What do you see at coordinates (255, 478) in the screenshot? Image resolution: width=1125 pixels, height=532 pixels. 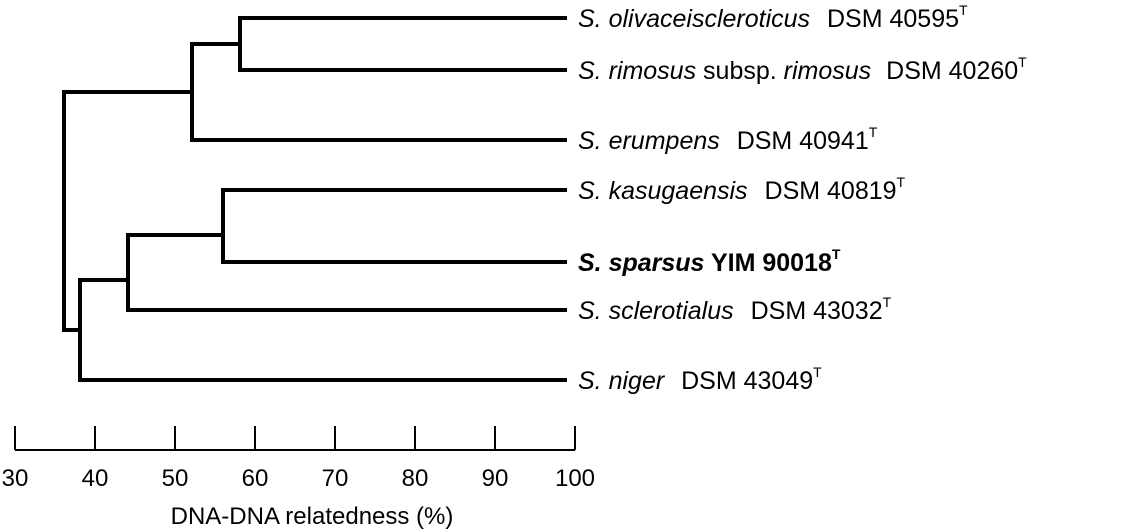 I see `axis-tick-label: 60` at bounding box center [255, 478].